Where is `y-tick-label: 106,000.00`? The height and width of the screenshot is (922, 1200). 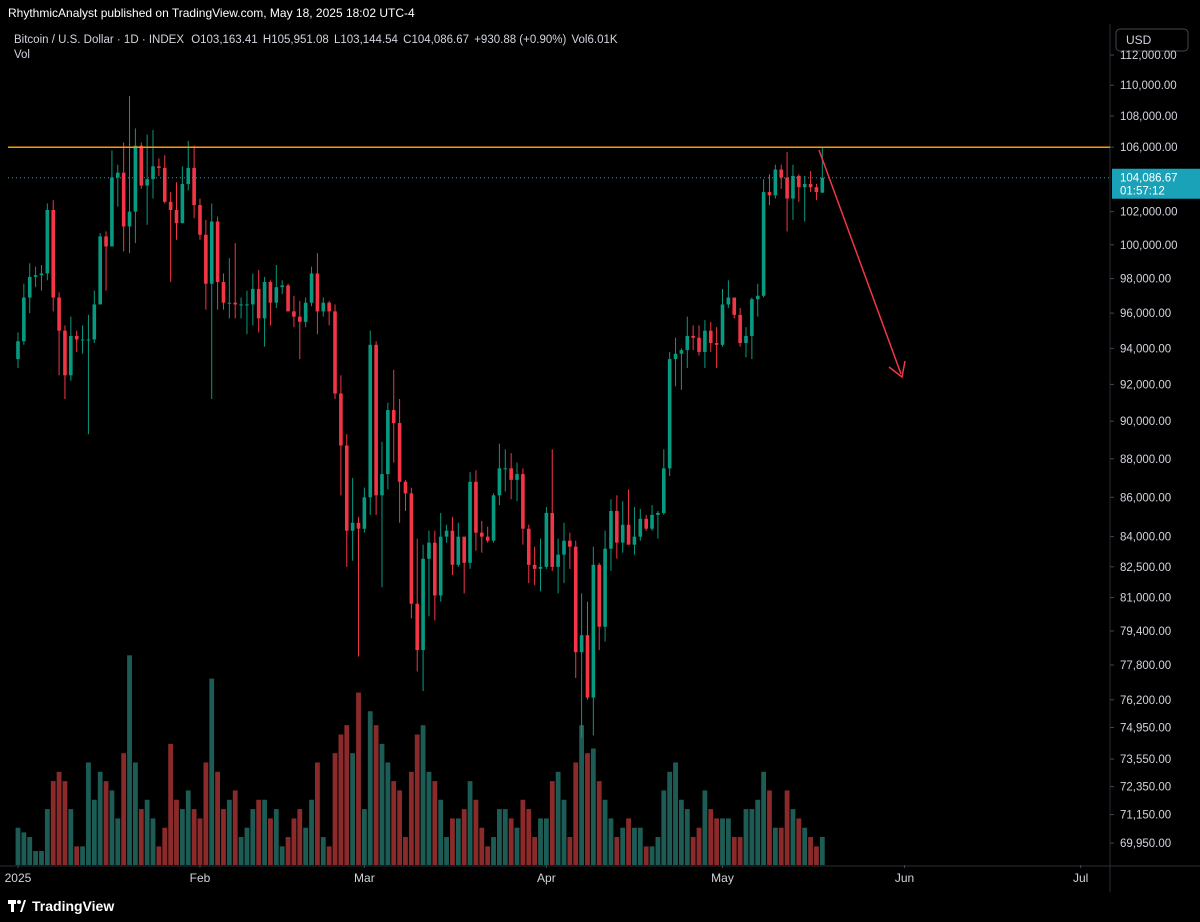
y-tick-label: 106,000.00 is located at coordinates (1149, 148).